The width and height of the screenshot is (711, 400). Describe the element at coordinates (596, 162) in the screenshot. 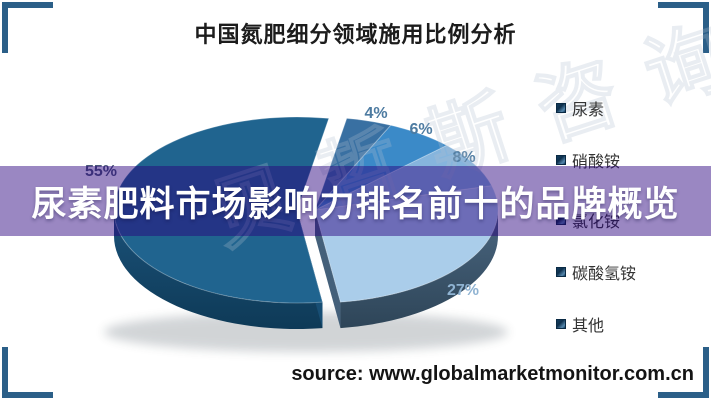

I see `legend-item-label: 硝酸铵` at that location.